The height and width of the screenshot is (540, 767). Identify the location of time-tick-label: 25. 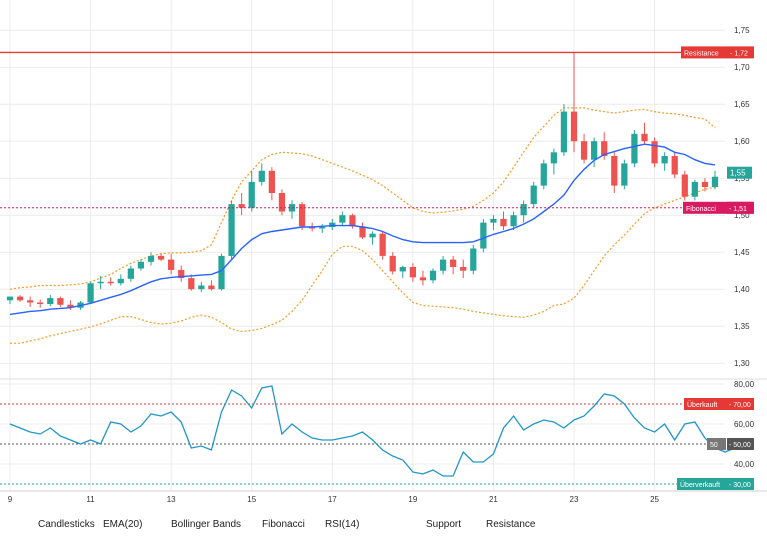
(654, 499).